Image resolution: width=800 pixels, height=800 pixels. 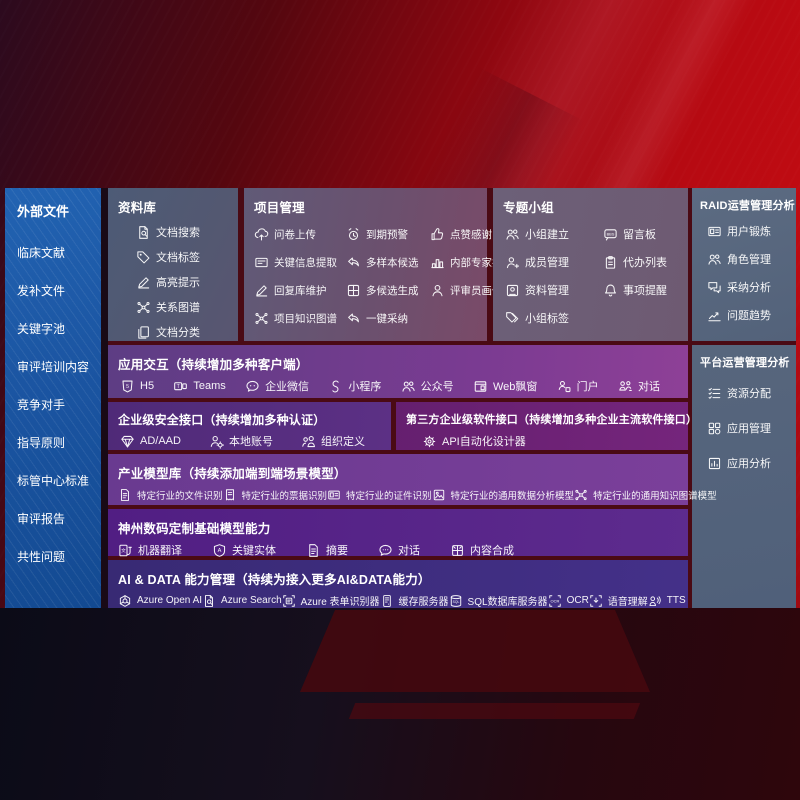 What do you see at coordinates (512, 318) in the screenshot?
I see `group-tag-icon` at bounding box center [512, 318].